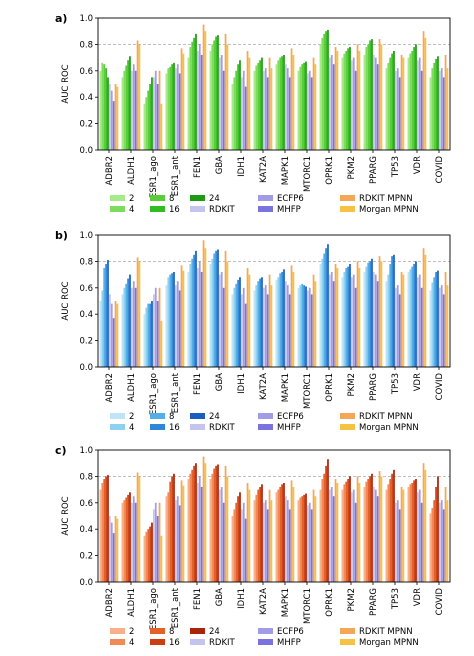 This screenshot has width=474, height=656. What do you see at coordinates (214, 632) in the screenshot?
I see `legend-label: 24` at bounding box center [214, 632].